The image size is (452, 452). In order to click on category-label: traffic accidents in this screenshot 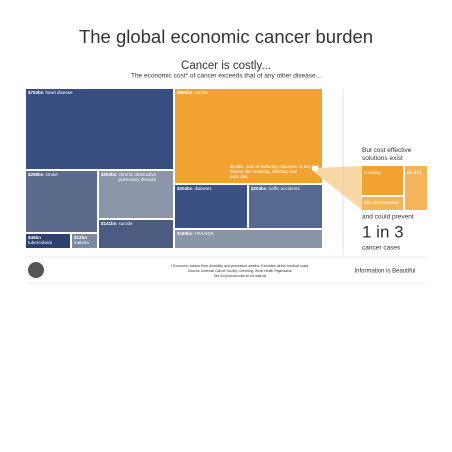, I will do `click(285, 188)`.